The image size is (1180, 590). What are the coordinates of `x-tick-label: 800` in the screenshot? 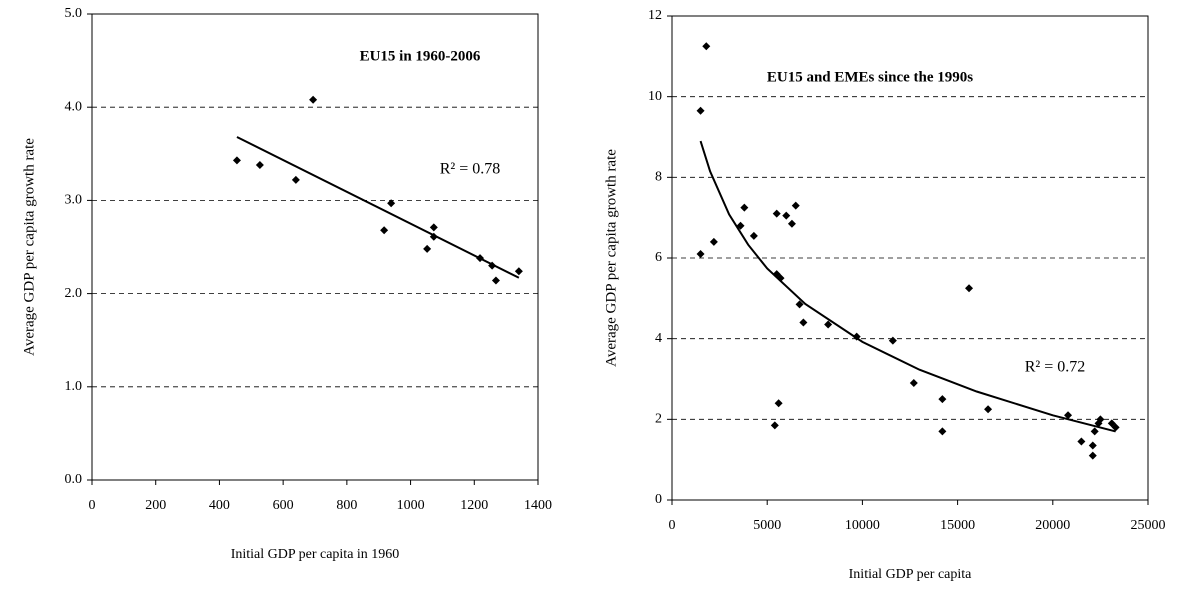 It's located at (346, 505).